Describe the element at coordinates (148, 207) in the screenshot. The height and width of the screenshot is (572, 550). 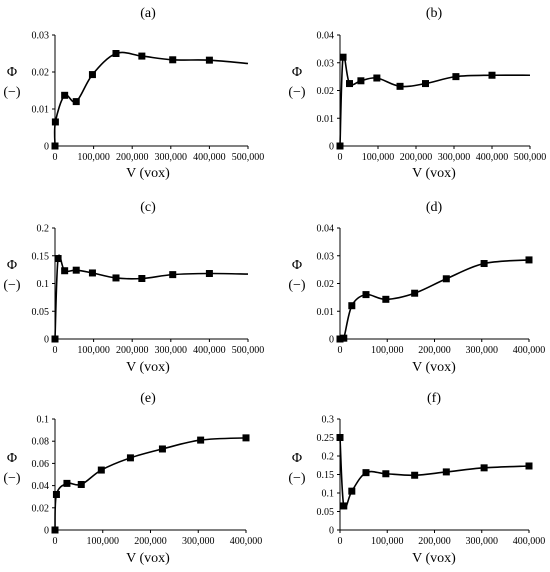
I see `panel-title: (c)` at that location.